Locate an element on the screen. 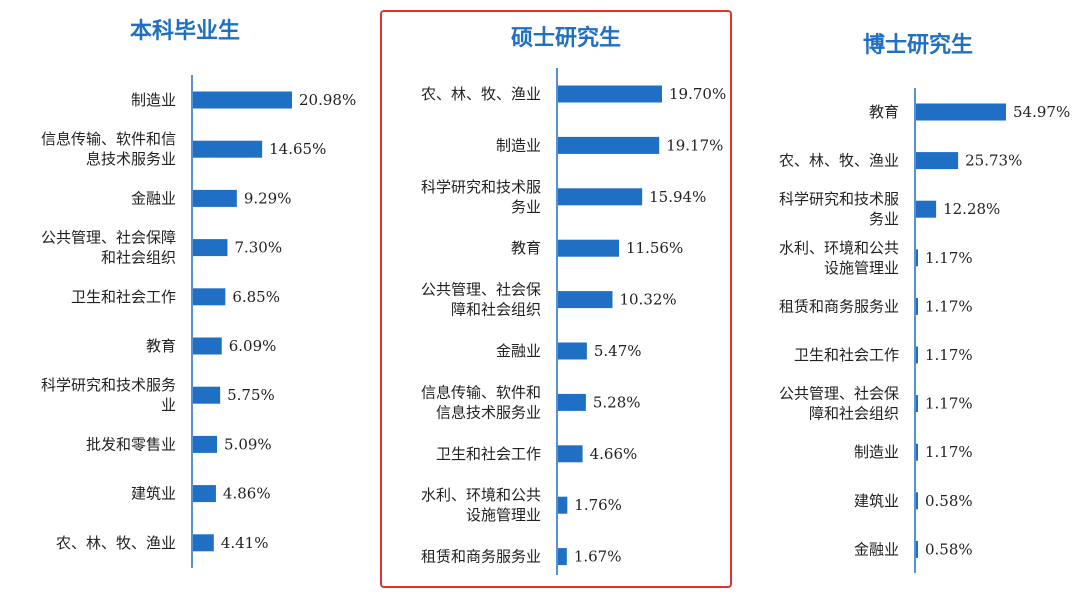  category-label-line: 障和社会组织 is located at coordinates (854, 414).